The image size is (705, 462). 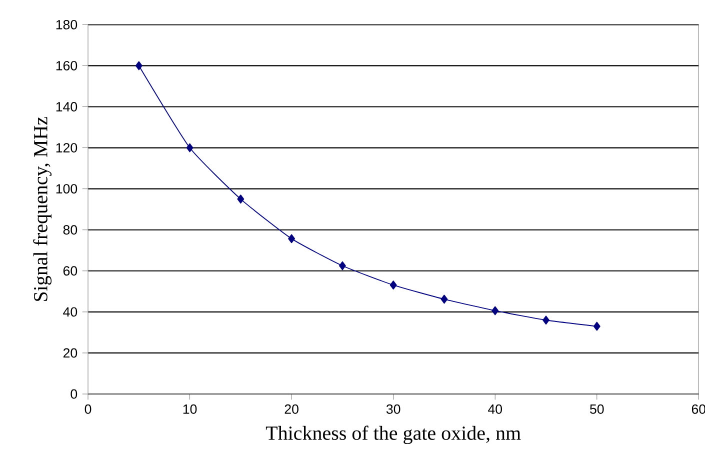 I want to click on y-tick-label: 100, so click(x=67, y=189).